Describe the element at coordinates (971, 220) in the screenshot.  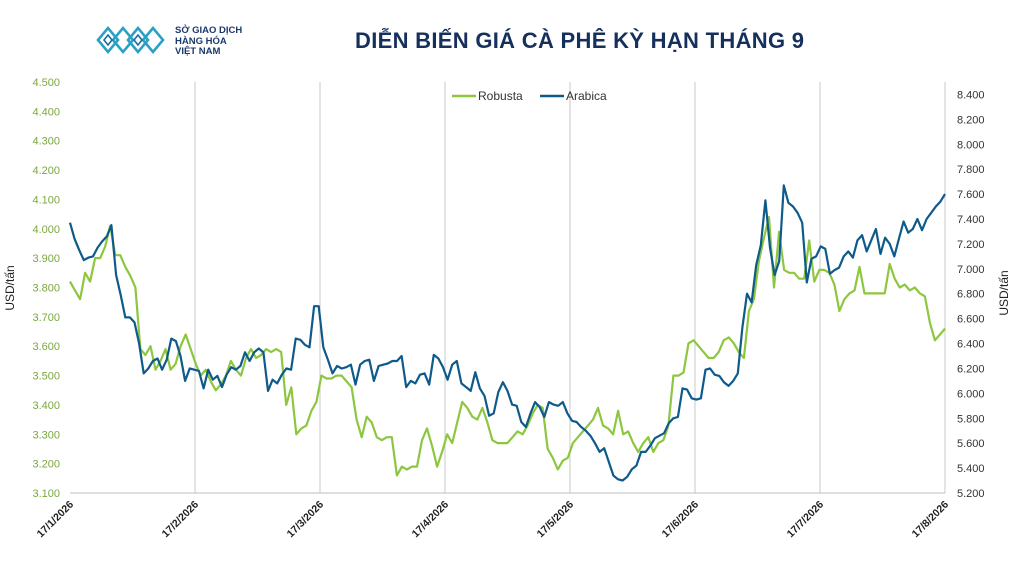
I see `y-tick-label-right: 7.400` at that location.